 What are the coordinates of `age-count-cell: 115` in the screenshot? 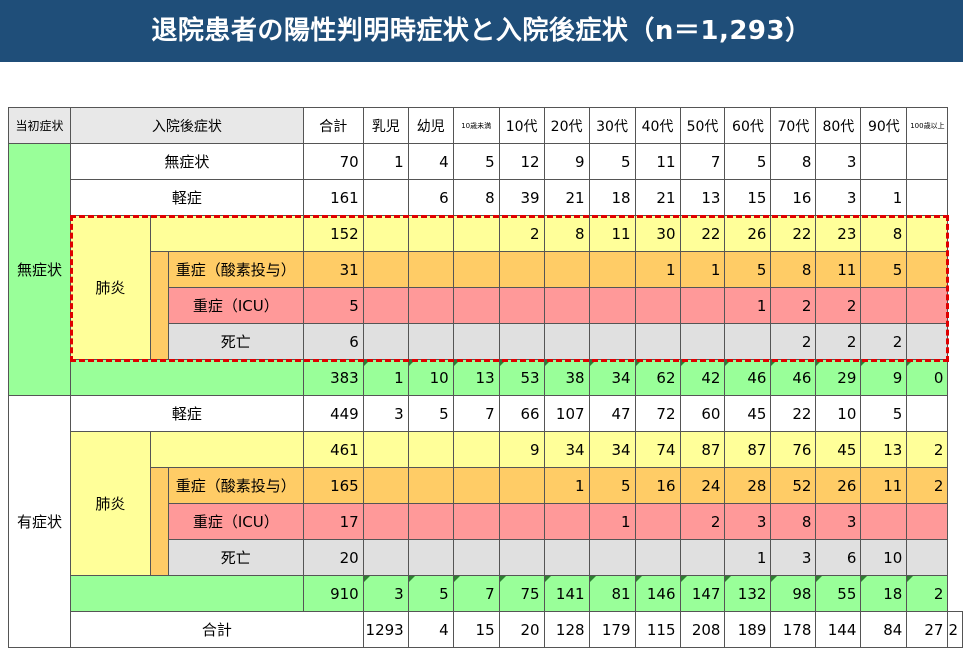 It's located at (657, 629).